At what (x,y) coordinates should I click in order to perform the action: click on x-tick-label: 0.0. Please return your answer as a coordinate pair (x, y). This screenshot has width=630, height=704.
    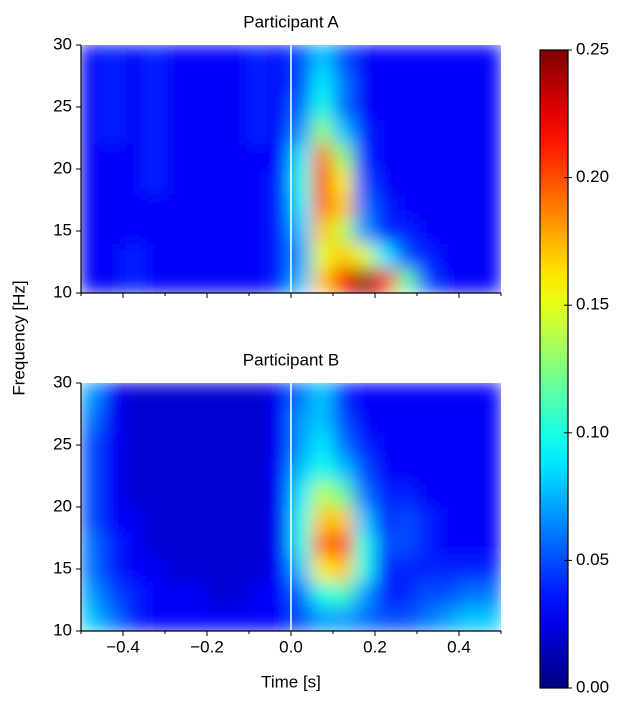
    Looking at the image, I should click on (291, 646).